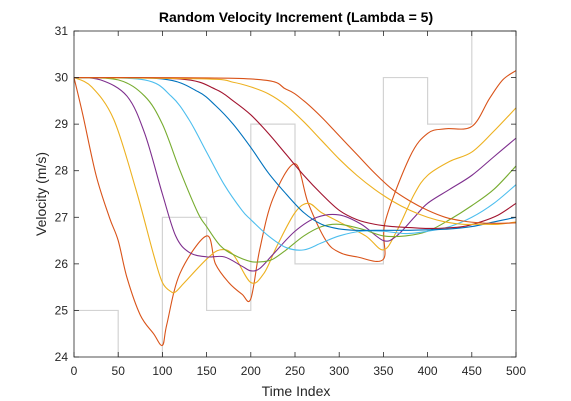 This screenshot has width=571, height=401. What do you see at coordinates (472, 371) in the screenshot?
I see `x-tick-label: 450` at bounding box center [472, 371].